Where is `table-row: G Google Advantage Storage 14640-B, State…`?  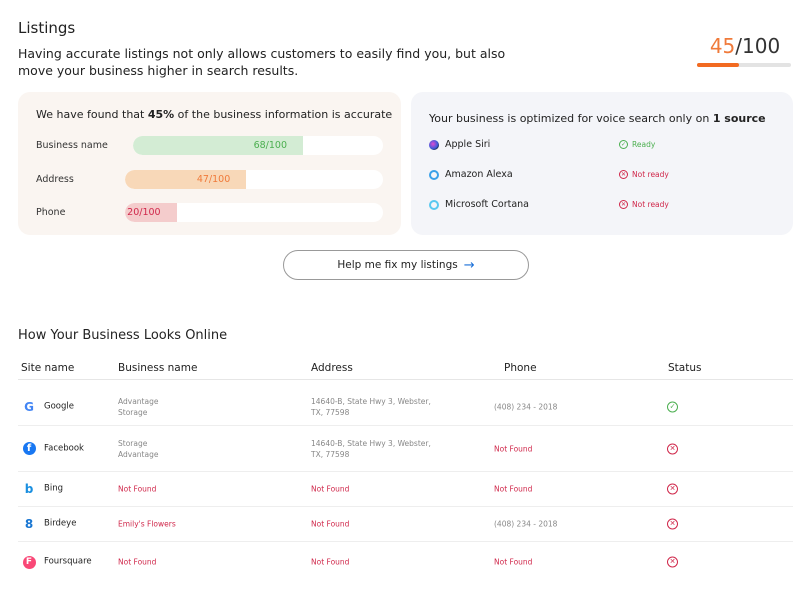 table-row: G Google Advantage Storage 14640-B, State… is located at coordinates (405, 407).